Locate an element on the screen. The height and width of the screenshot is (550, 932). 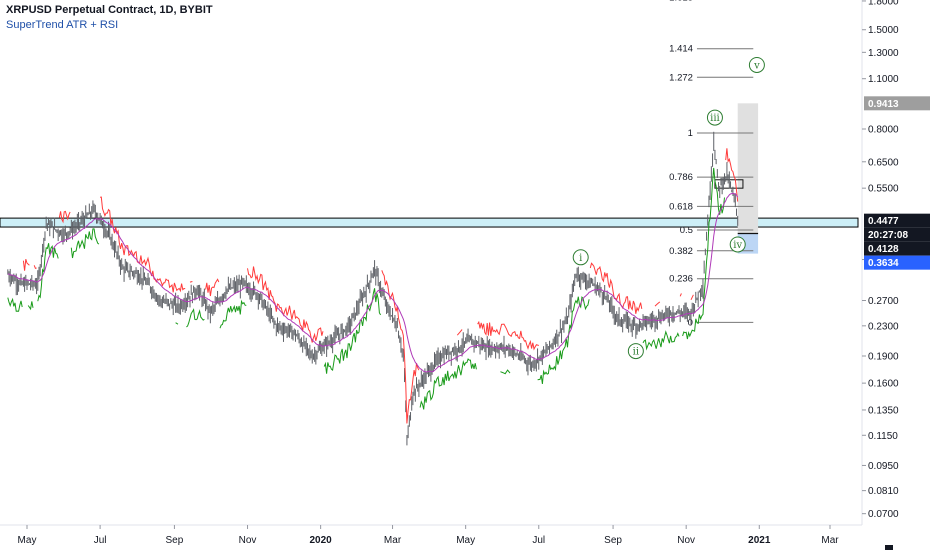
fib-level-label: 0.618 is located at coordinates (681, 206).